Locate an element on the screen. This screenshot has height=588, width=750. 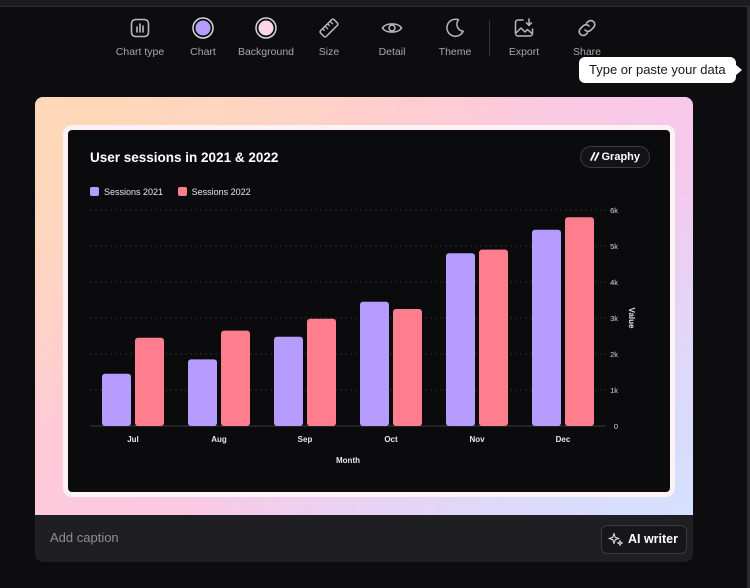
y-tick-label: 2k is located at coordinates (614, 354).